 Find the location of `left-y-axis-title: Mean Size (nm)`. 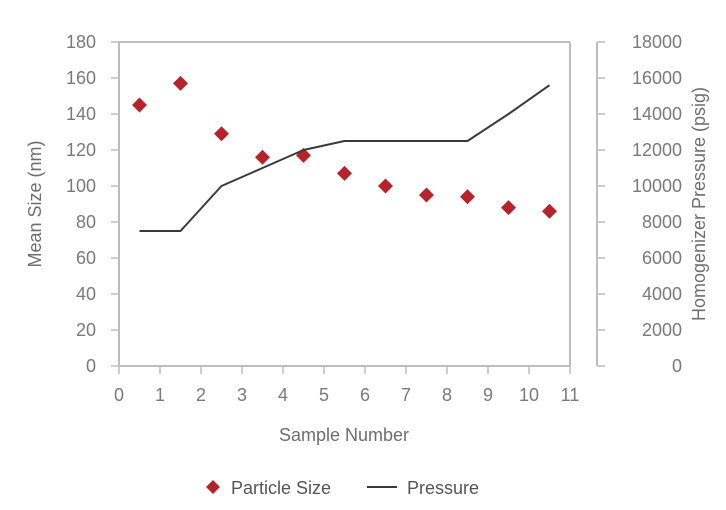

left-y-axis-title: Mean Size (nm) is located at coordinates (35, 203).